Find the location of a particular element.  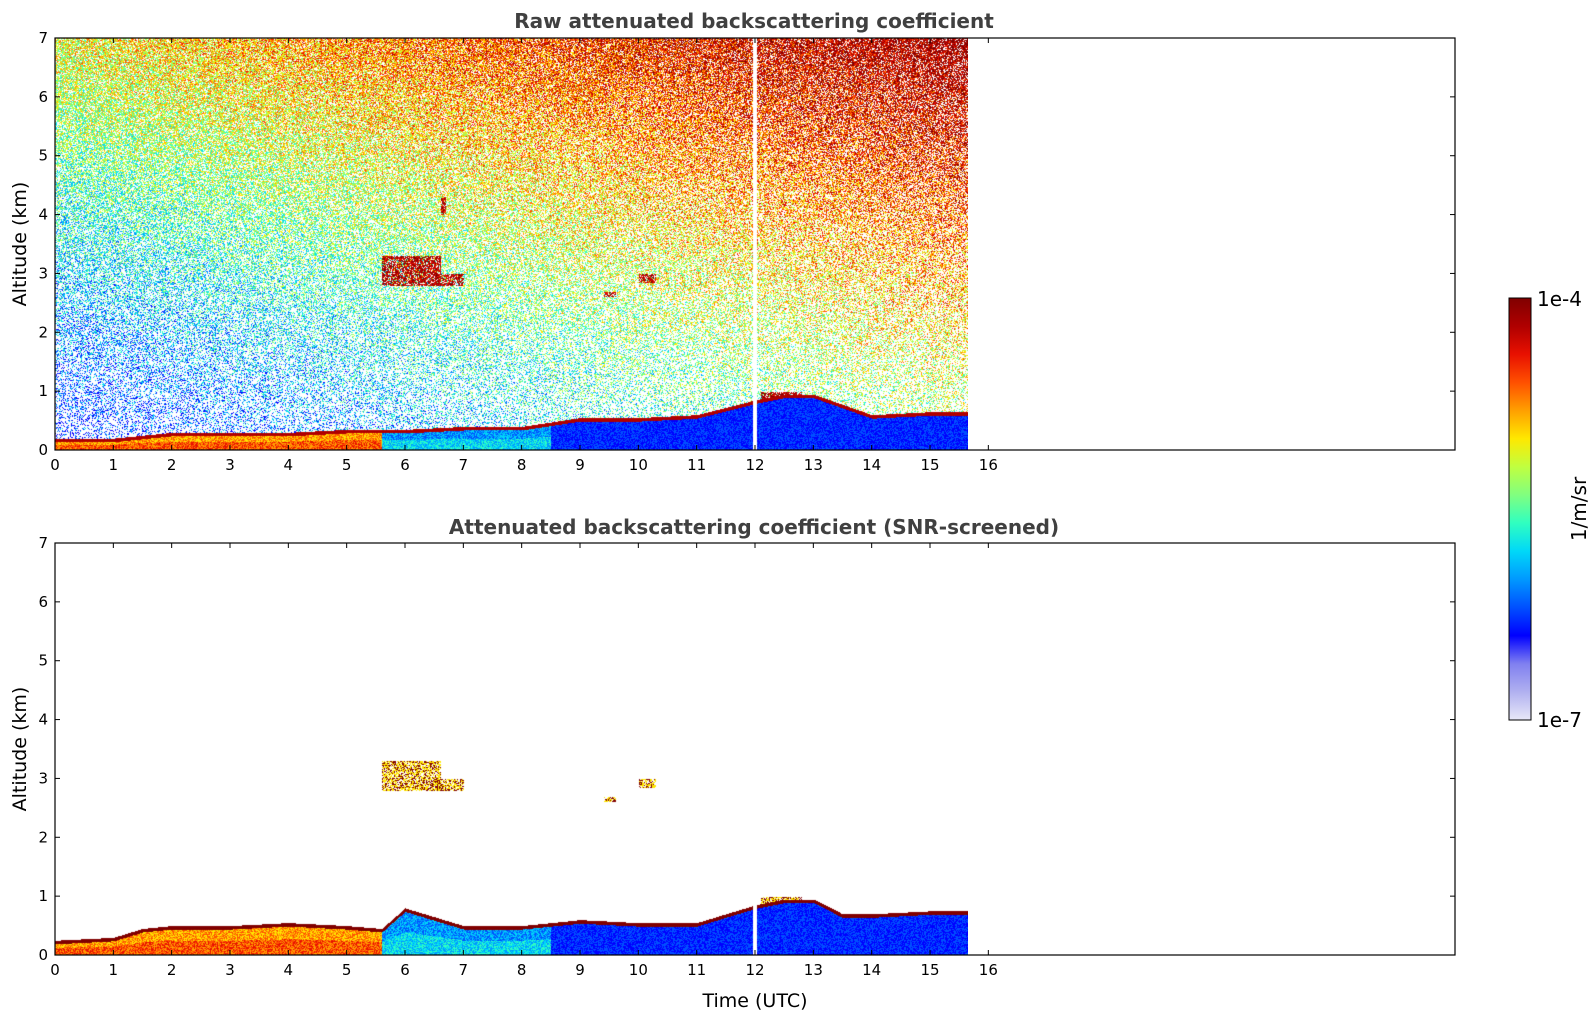

colorbar-max-label: 1e-4 is located at coordinates (1559, 299).